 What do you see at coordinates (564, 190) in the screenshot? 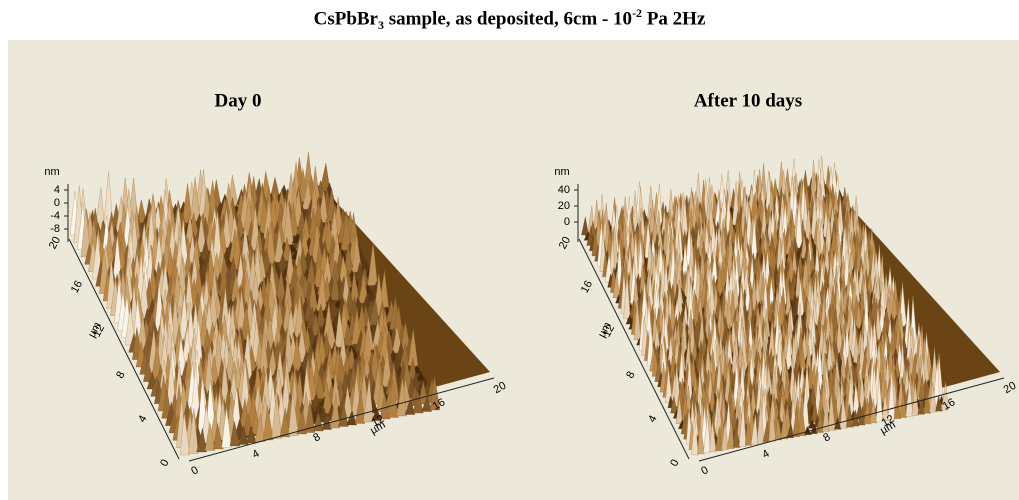
I see `z-tick-label: 40` at bounding box center [564, 190].